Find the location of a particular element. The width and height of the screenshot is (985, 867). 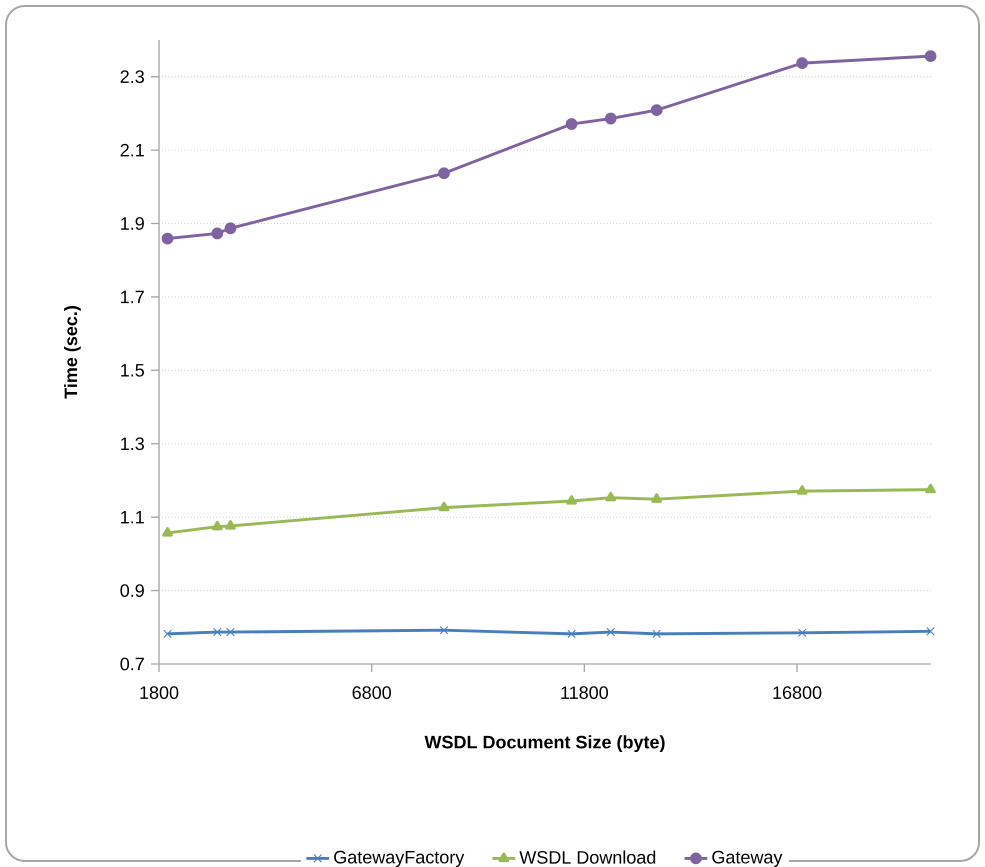

legend-label: WSDL Download is located at coordinates (587, 857).